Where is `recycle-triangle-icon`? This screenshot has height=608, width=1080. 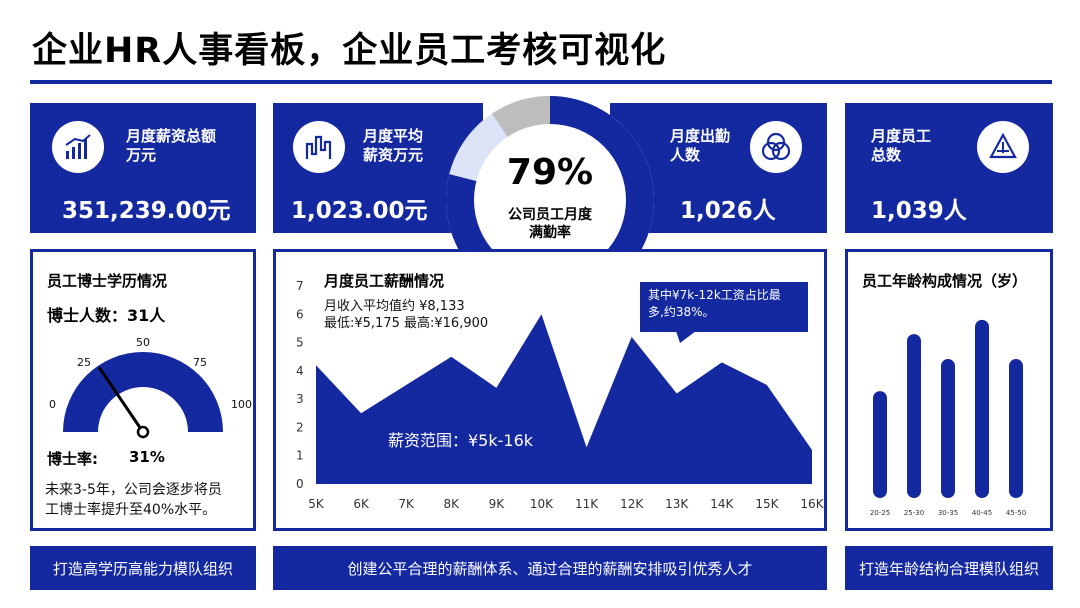 recycle-triangle-icon is located at coordinates (1003, 147).